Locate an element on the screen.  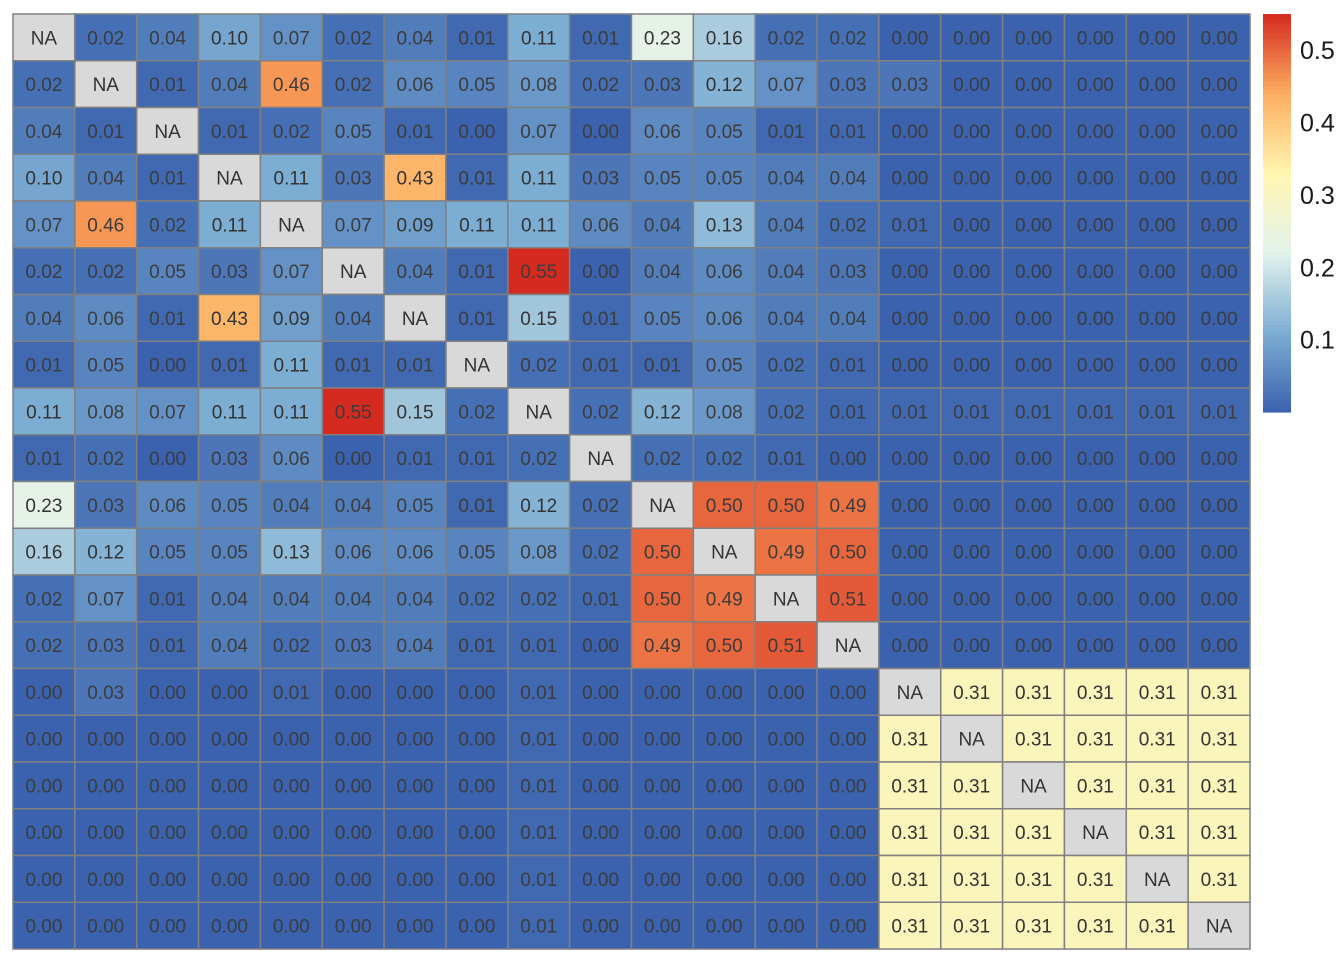
heatmap-cell-label: 0.15 is located at coordinates (538, 319).